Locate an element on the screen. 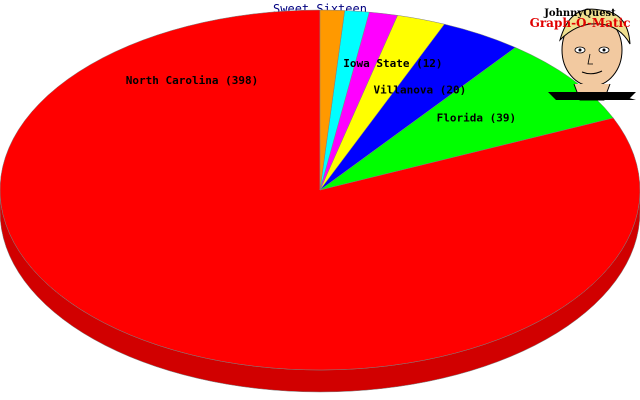 The height and width of the screenshot is (400, 640). logo-line-2: Graph-O-Matic is located at coordinates (580, 23).